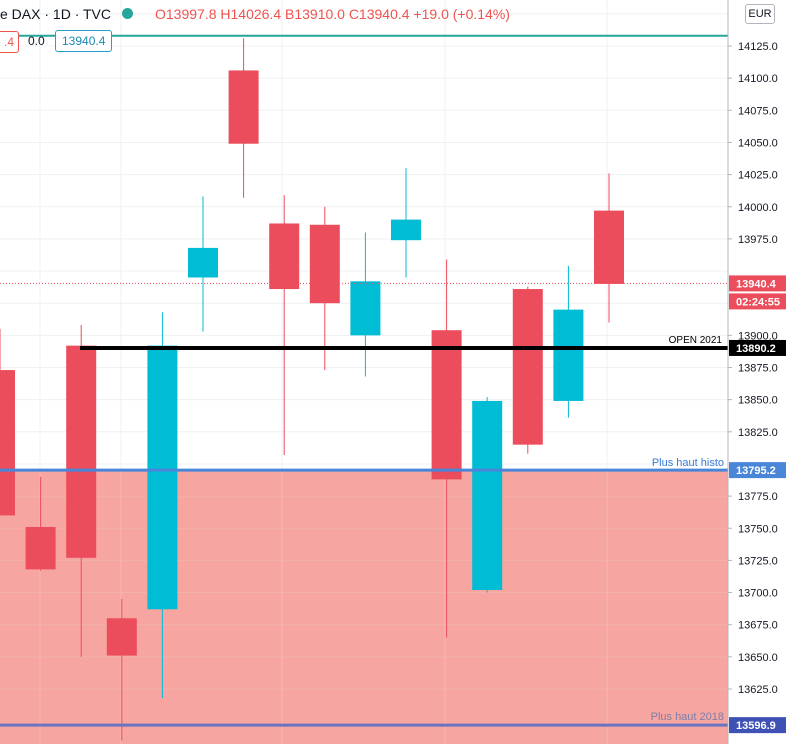  I want to click on price-axis-bg, so click(757, 372).